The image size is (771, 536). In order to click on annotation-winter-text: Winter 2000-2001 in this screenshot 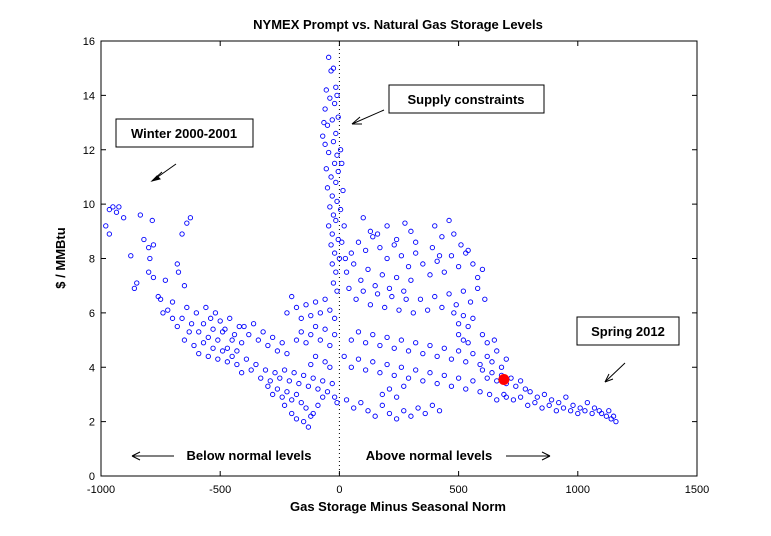, I will do `click(184, 133)`.